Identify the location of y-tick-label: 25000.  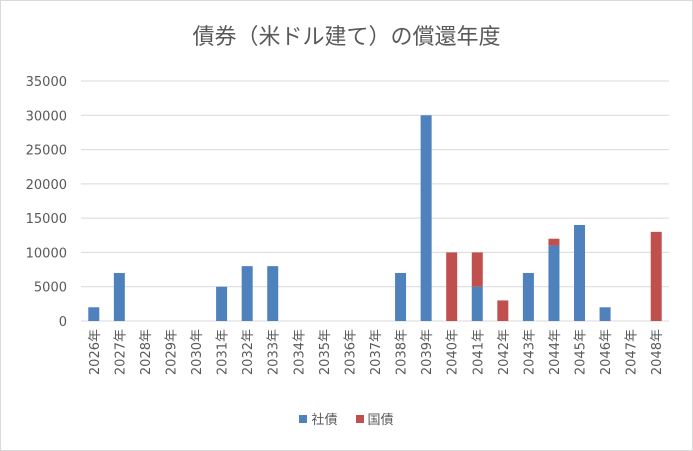
(46, 151).